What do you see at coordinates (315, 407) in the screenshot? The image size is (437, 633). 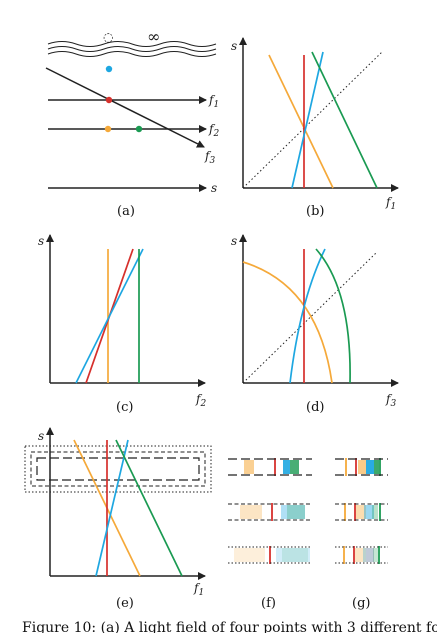 I see `panel-d-label: (d)` at bounding box center [315, 407].